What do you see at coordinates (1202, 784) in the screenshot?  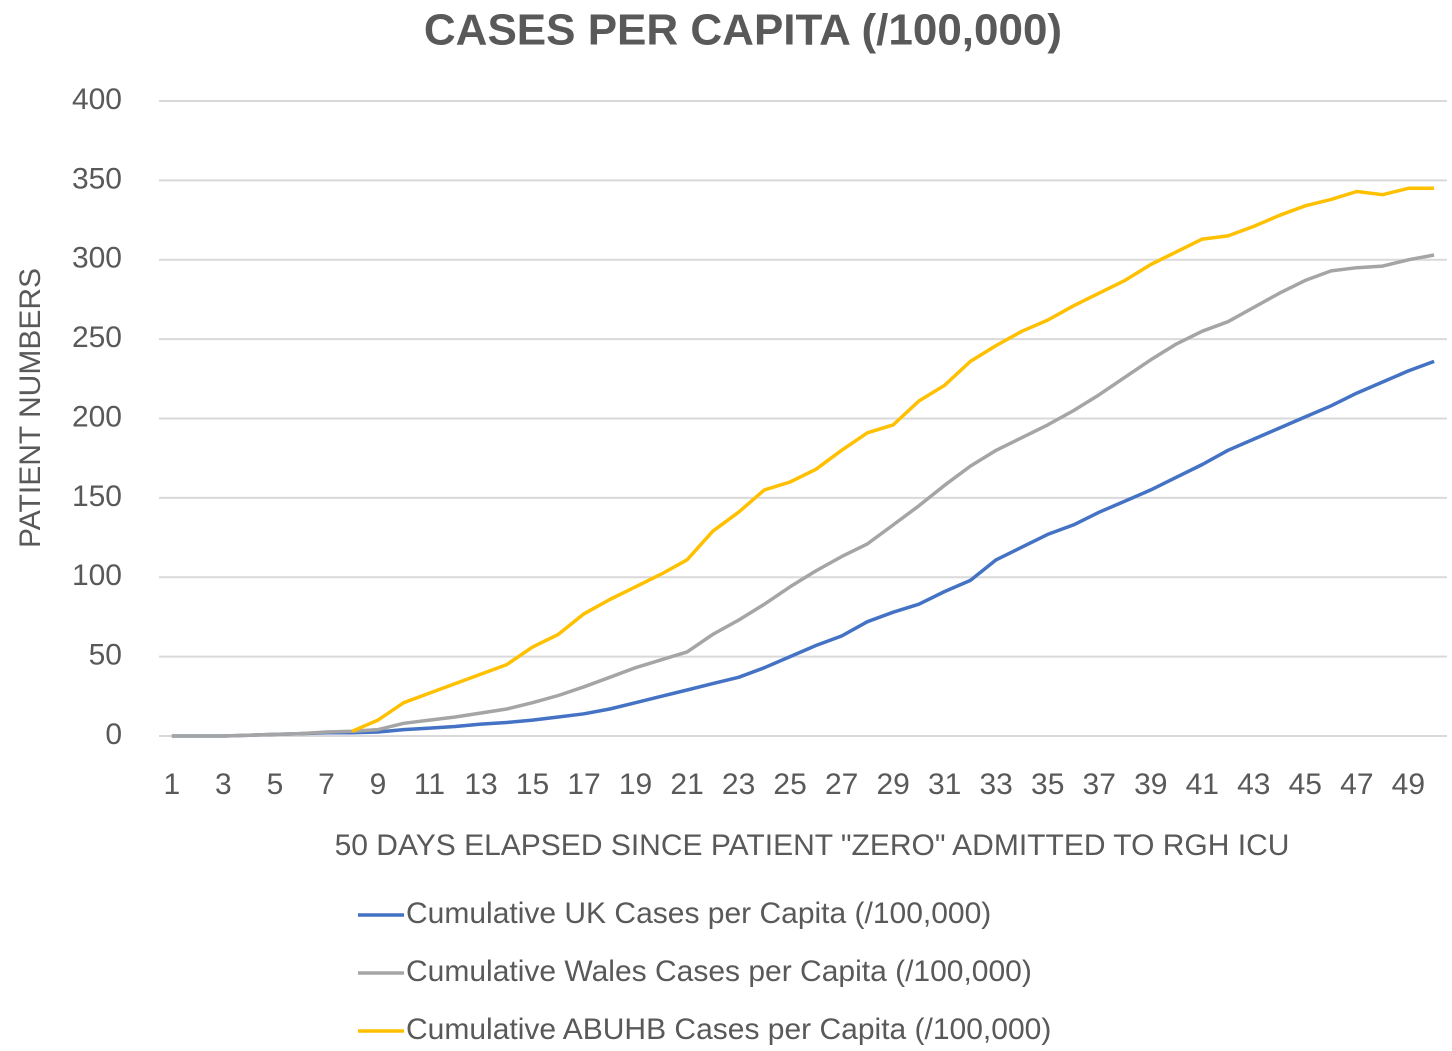 I see `x-tick-label: 41` at bounding box center [1202, 784].